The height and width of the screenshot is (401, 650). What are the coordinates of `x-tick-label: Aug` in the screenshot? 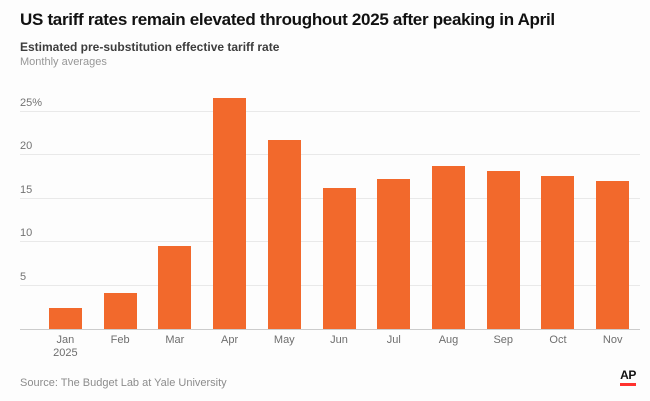 It's located at (448, 340).